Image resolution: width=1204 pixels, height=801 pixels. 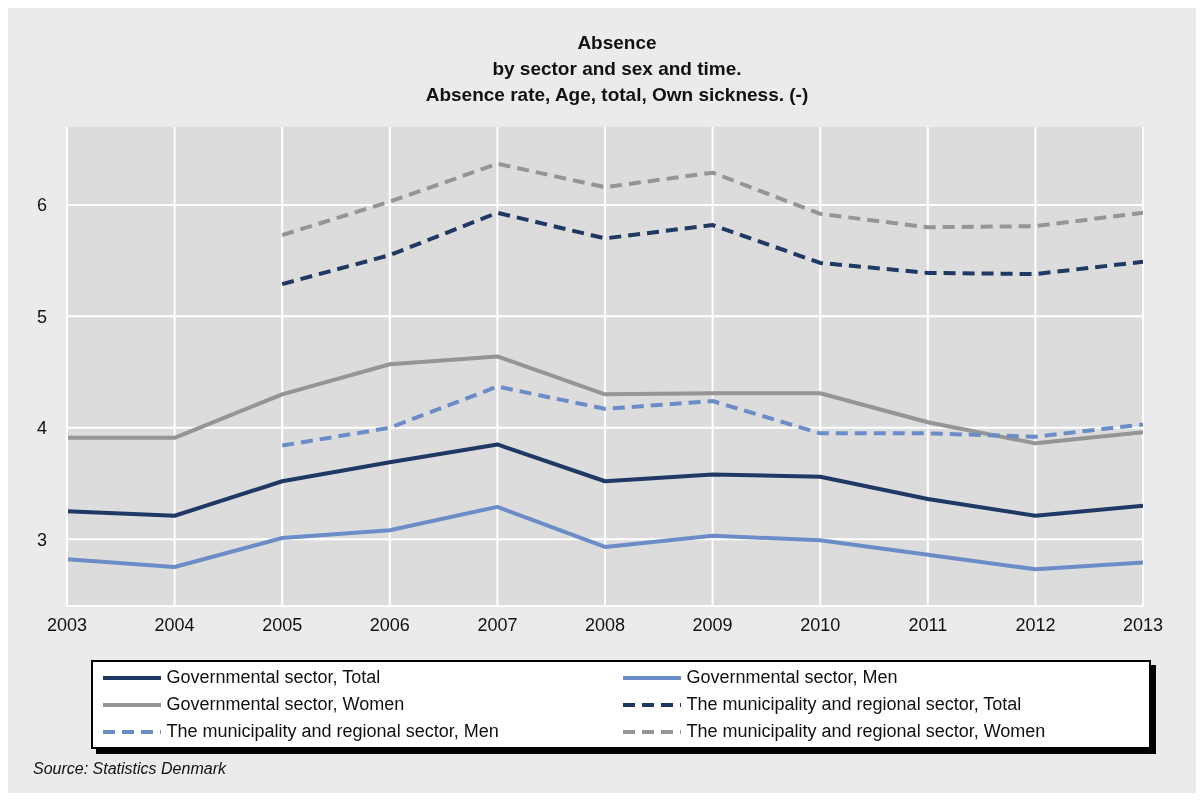 What do you see at coordinates (129, 769) in the screenshot?
I see `source-note: Source: Statistics Denmark` at bounding box center [129, 769].